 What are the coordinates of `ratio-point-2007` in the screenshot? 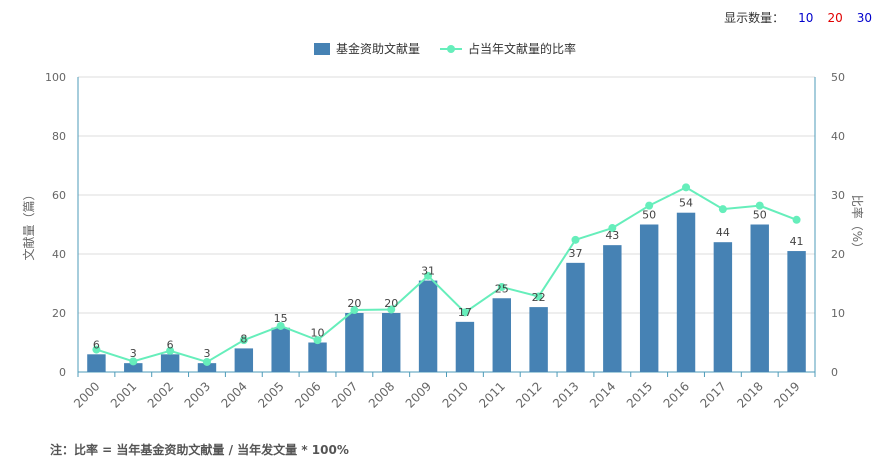 It's located at (354, 310).